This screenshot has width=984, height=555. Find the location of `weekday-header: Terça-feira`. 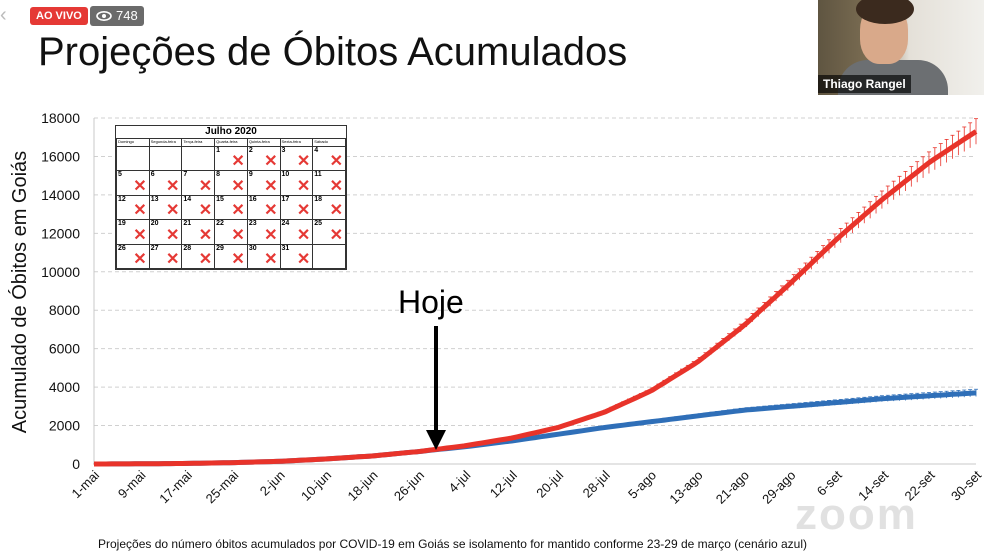

weekday-header: Terça-feira is located at coordinates (198, 142).